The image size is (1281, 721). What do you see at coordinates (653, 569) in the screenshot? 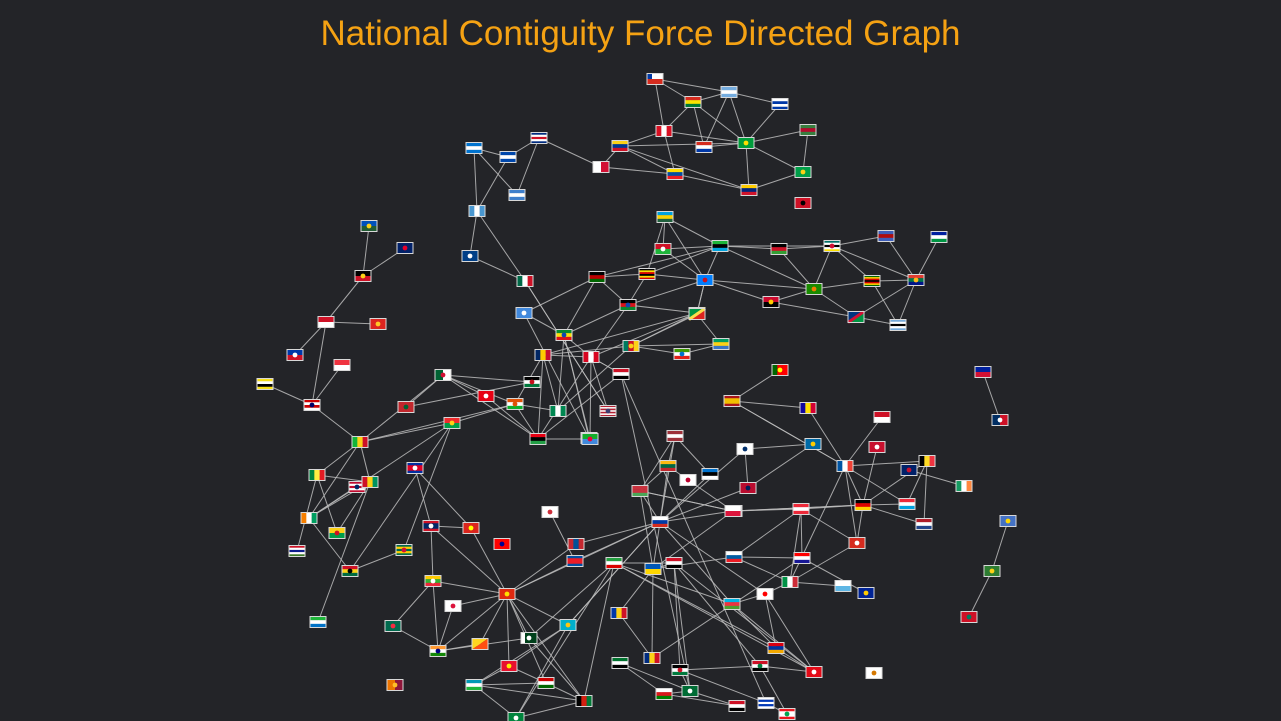
I see `flag-node-ua` at bounding box center [653, 569].